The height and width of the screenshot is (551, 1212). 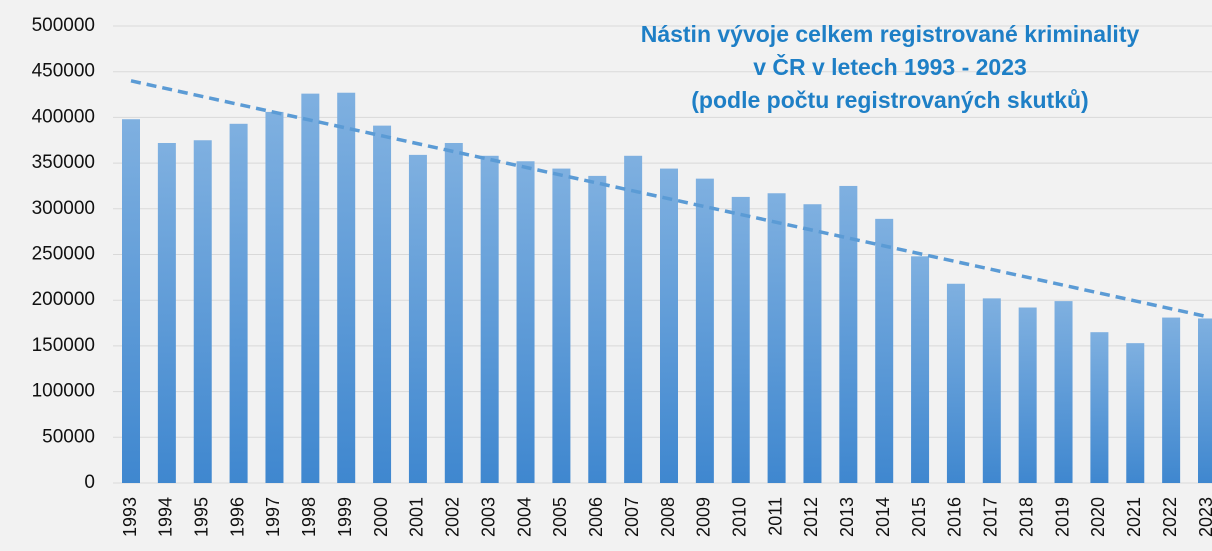 I want to click on x-tick-label: 1996, so click(x=237, y=517).